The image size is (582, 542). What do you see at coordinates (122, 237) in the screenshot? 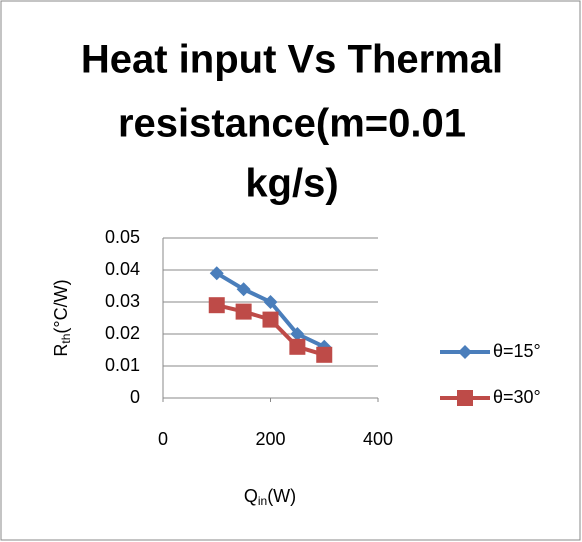
I see `y-tick-label: 0.05` at bounding box center [122, 237].